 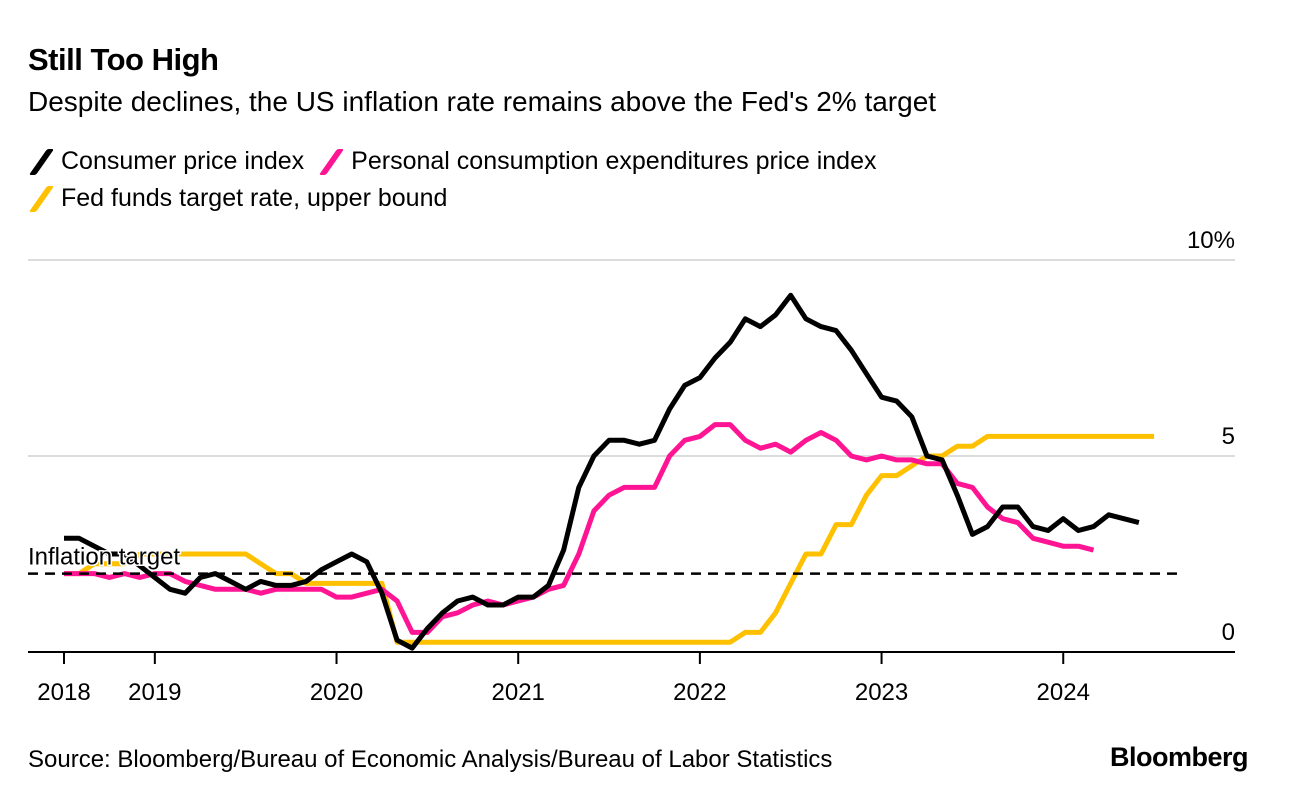 I want to click on legend-row-2: Fed funds target rate, upper bound, so click(x=244, y=198).